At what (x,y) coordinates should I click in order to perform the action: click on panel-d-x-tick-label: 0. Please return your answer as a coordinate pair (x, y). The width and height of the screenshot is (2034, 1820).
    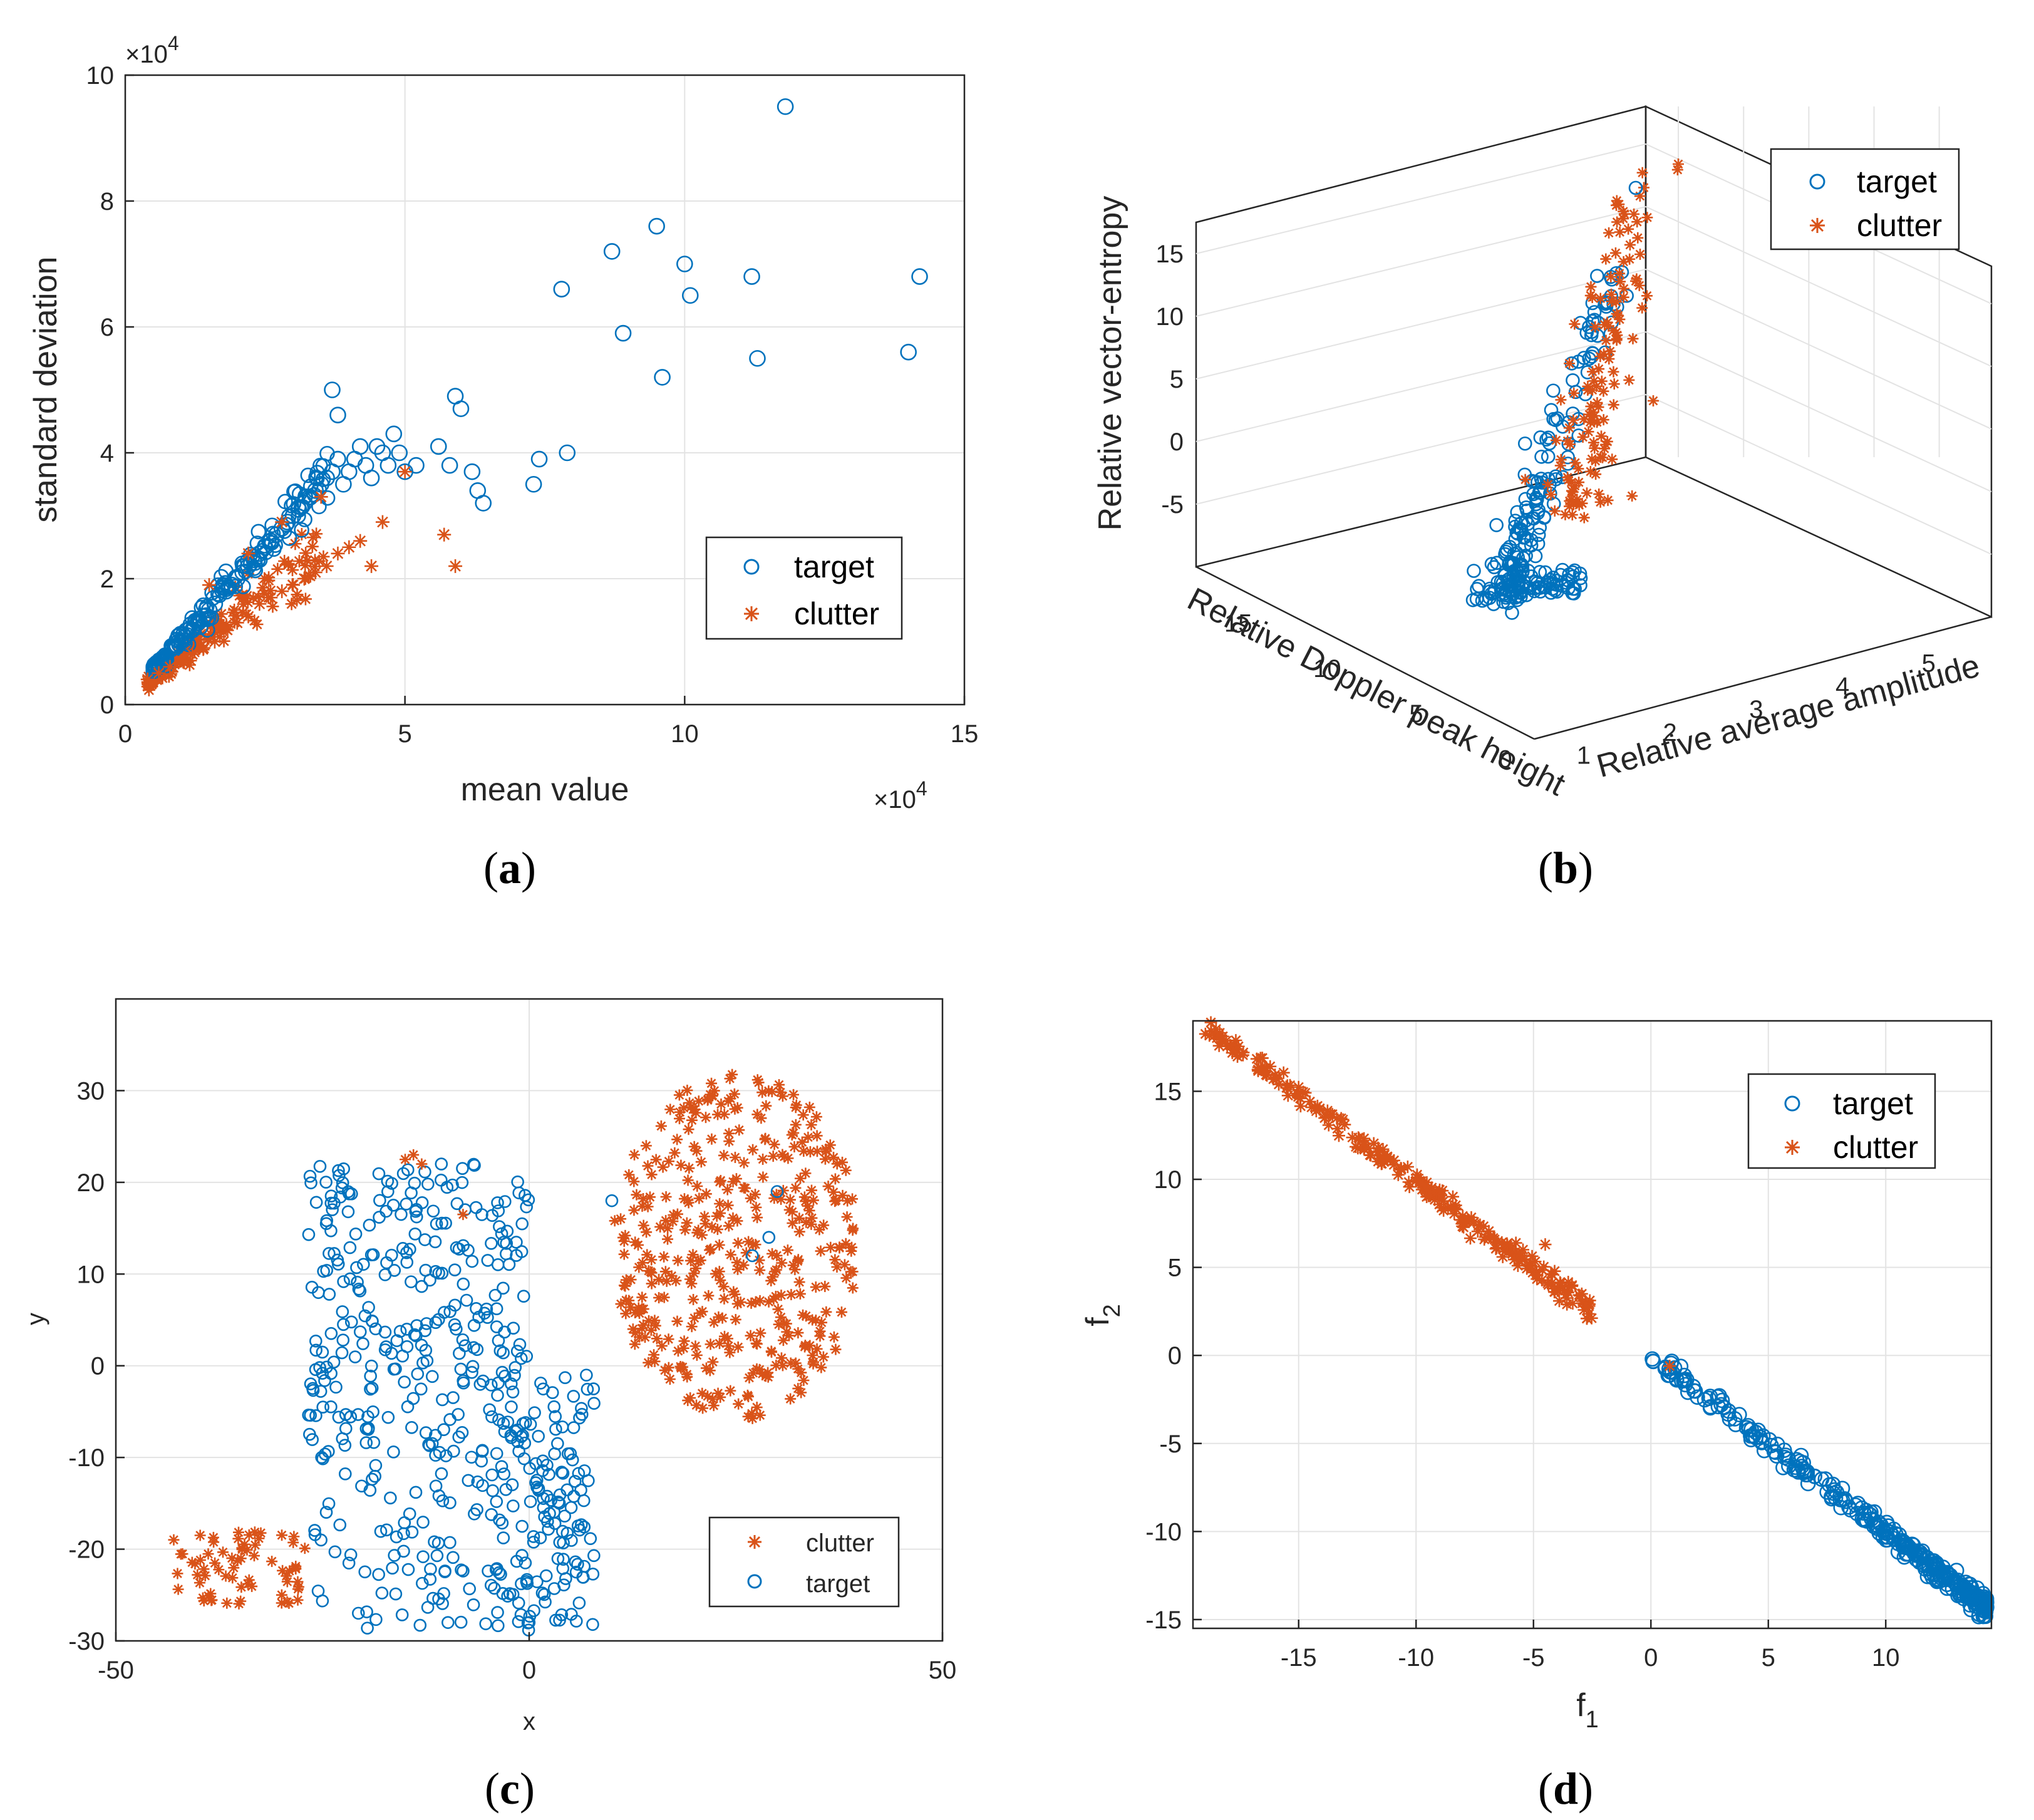
    Looking at the image, I should click on (1651, 1658).